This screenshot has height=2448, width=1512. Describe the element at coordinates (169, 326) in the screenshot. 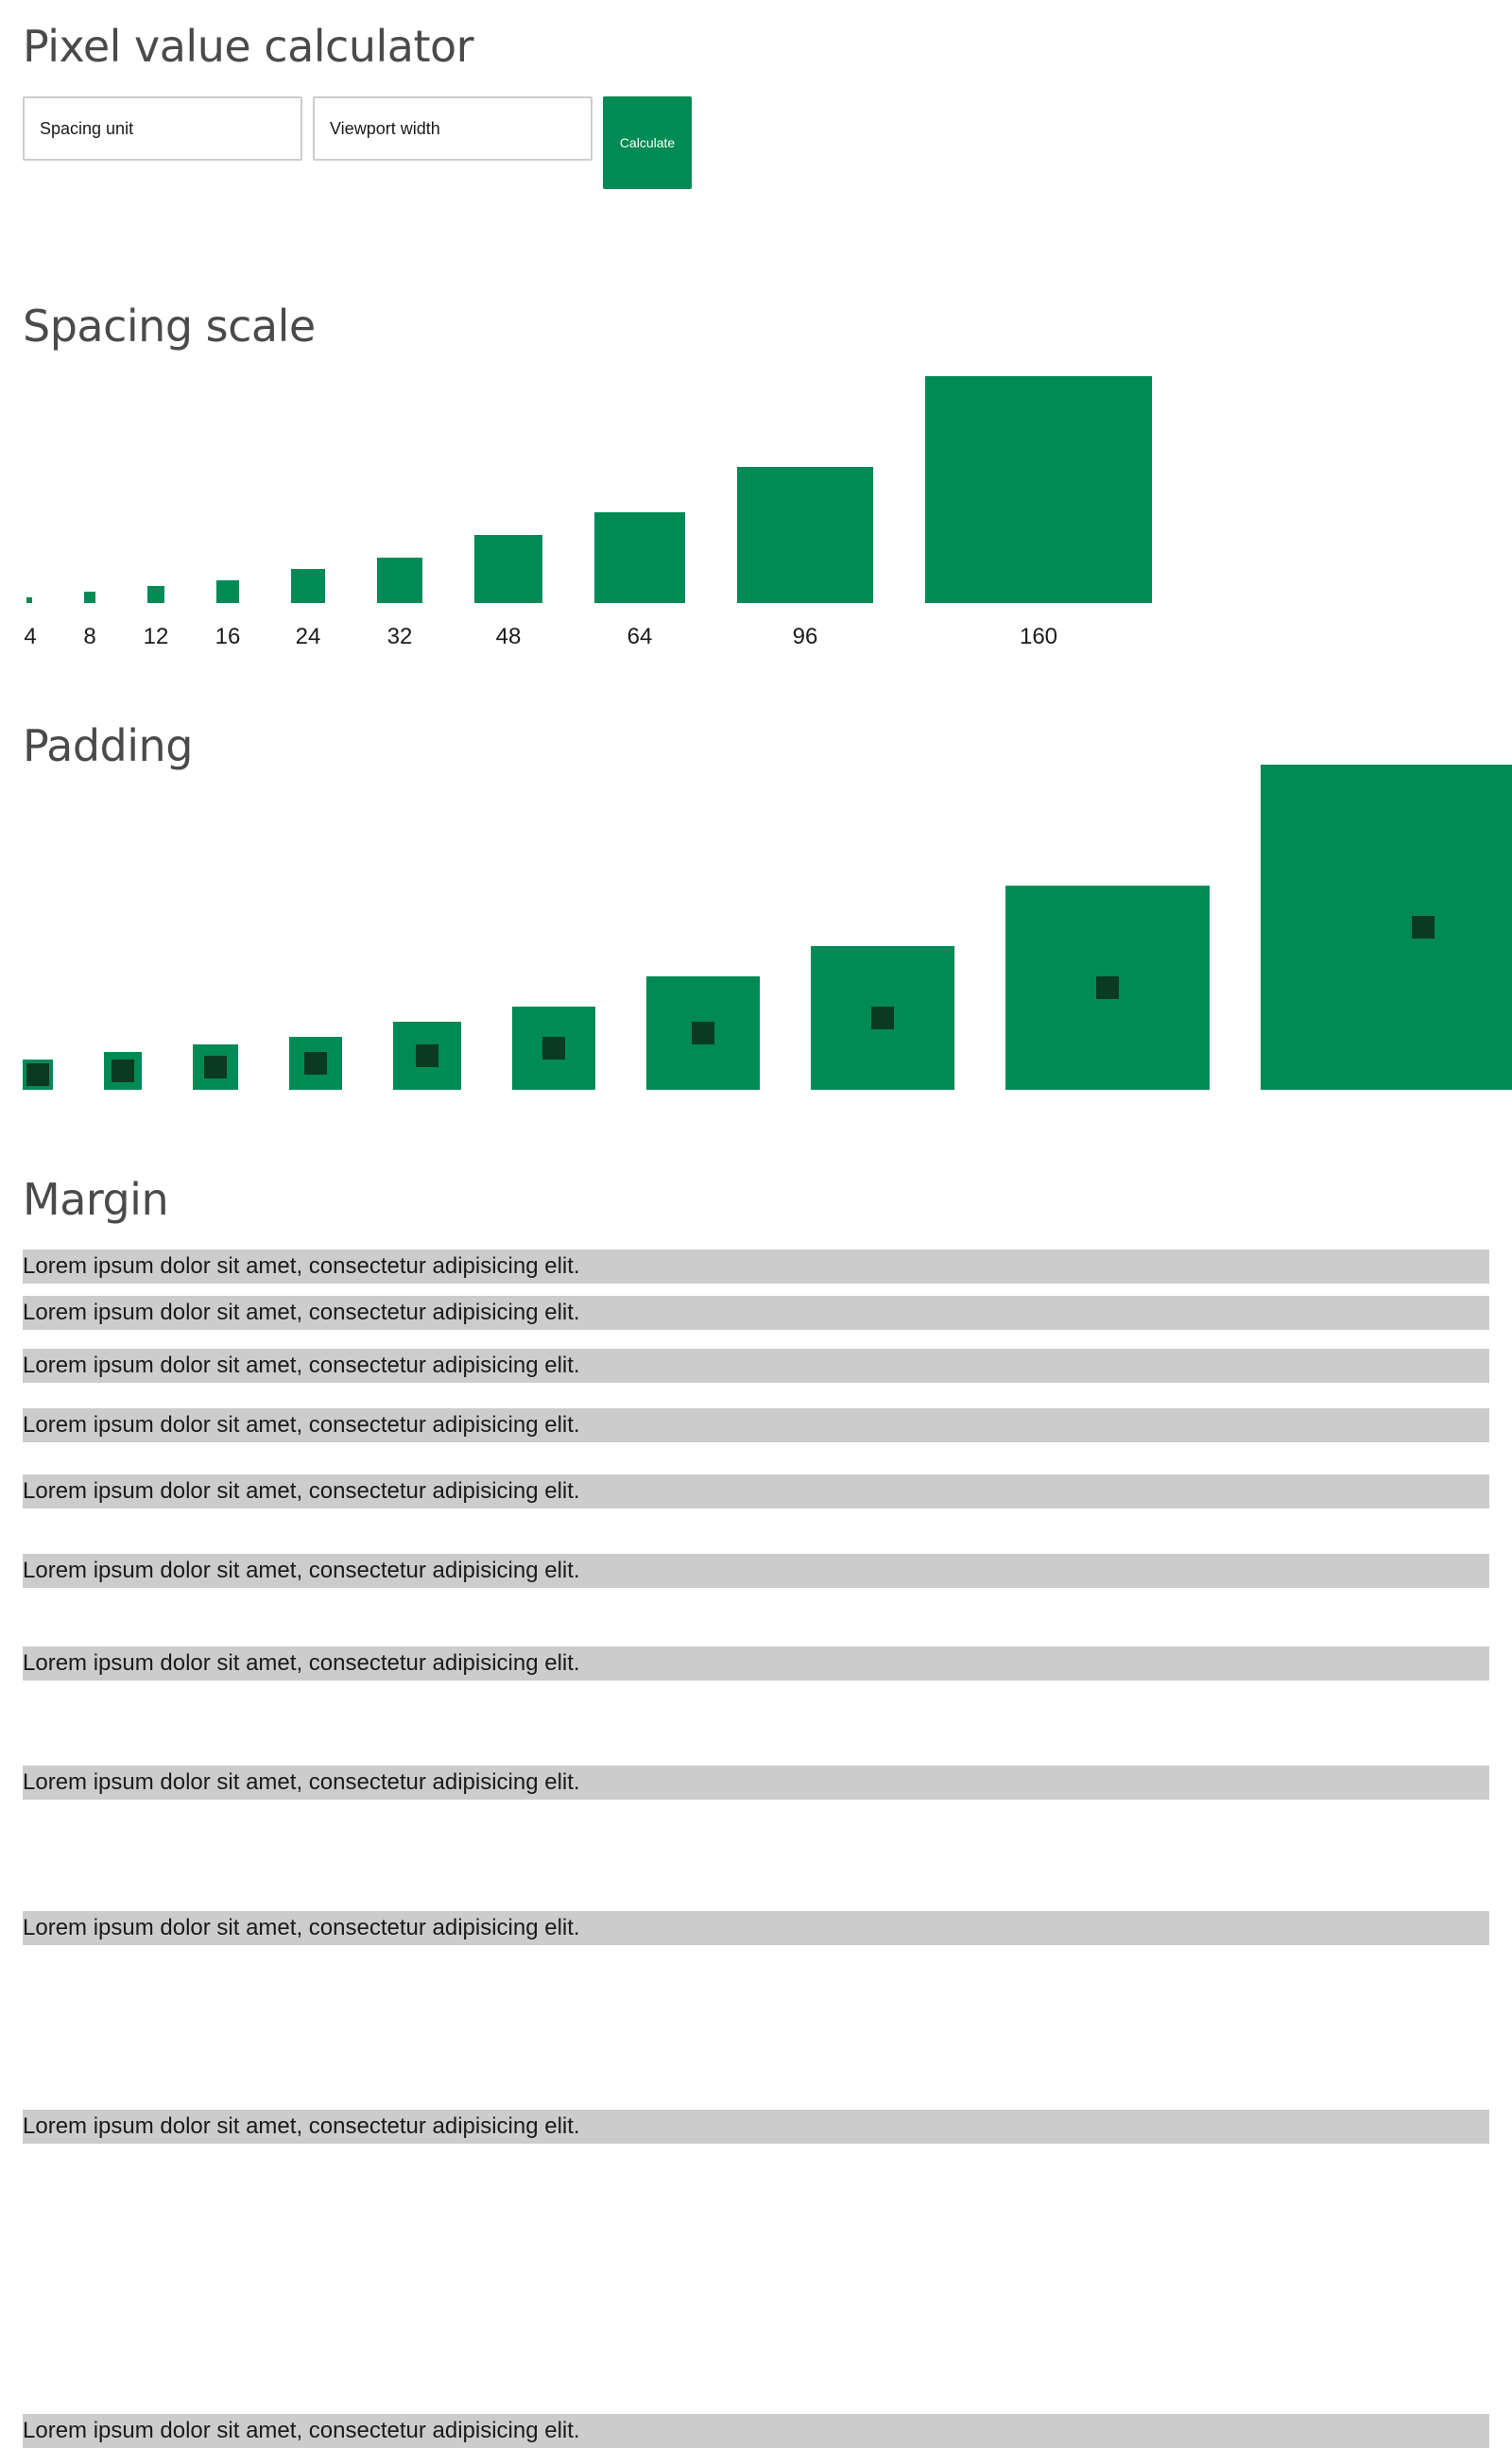

I see `spacing-scale-title: Spacing scale` at that location.